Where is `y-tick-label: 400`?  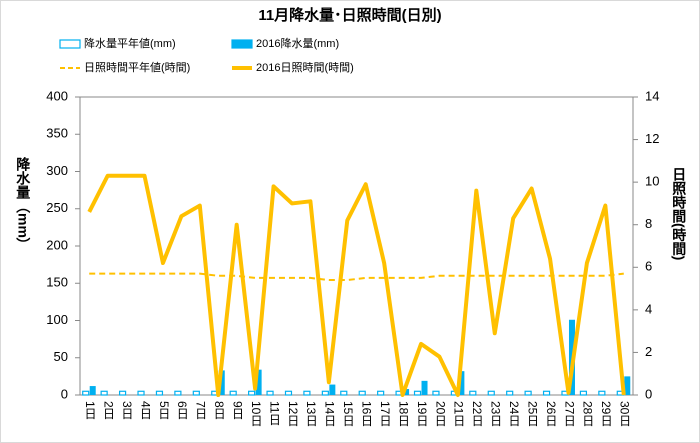 y-tick-label: 400 is located at coordinates (57, 95).